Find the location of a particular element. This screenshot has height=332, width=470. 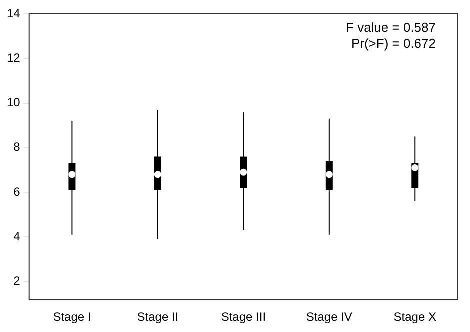

y-tick-label: 2 is located at coordinates (17, 281).